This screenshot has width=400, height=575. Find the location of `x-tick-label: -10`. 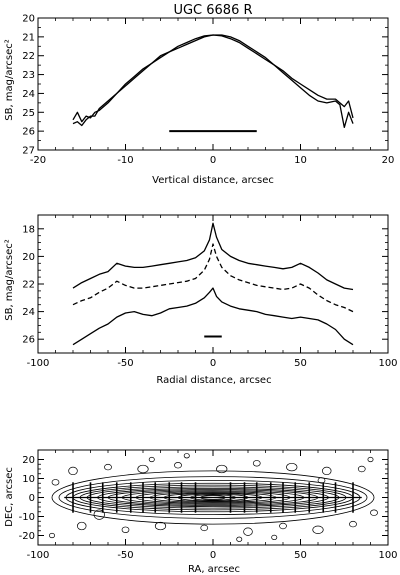

x-tick-label: -10 is located at coordinates (125, 160).